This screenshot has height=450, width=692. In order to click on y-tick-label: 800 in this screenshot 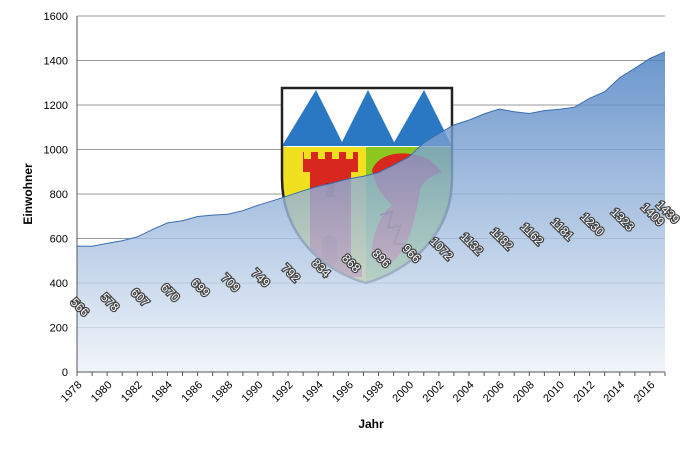, I will do `click(59, 195)`.